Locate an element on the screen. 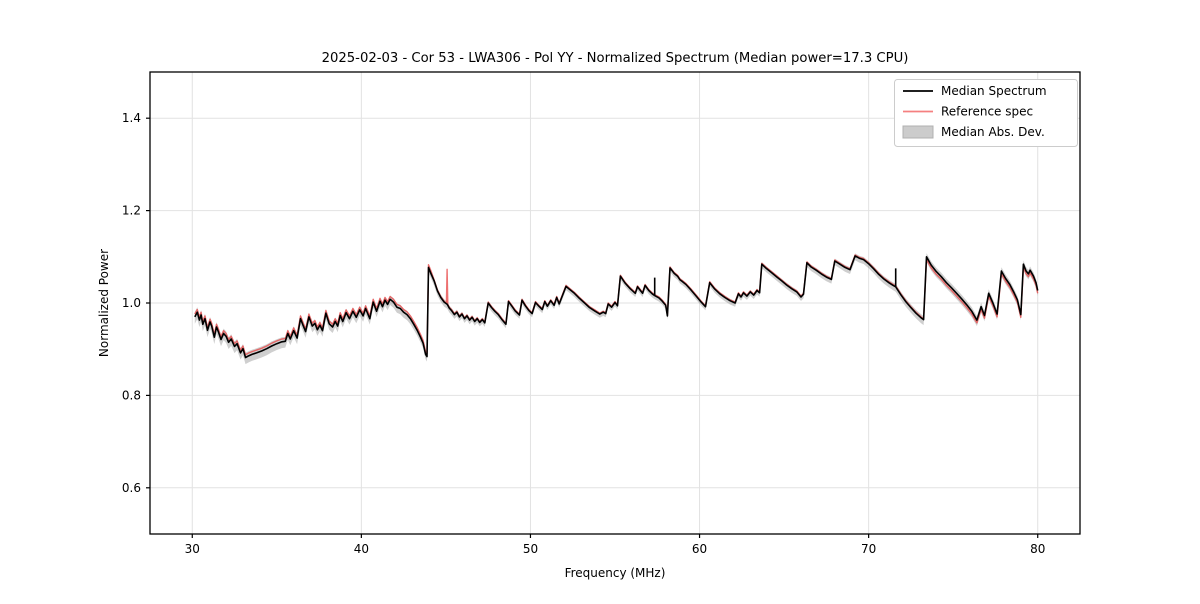 The image size is (1200, 604). legend-label-median: Median Spectrum is located at coordinates (994, 91).